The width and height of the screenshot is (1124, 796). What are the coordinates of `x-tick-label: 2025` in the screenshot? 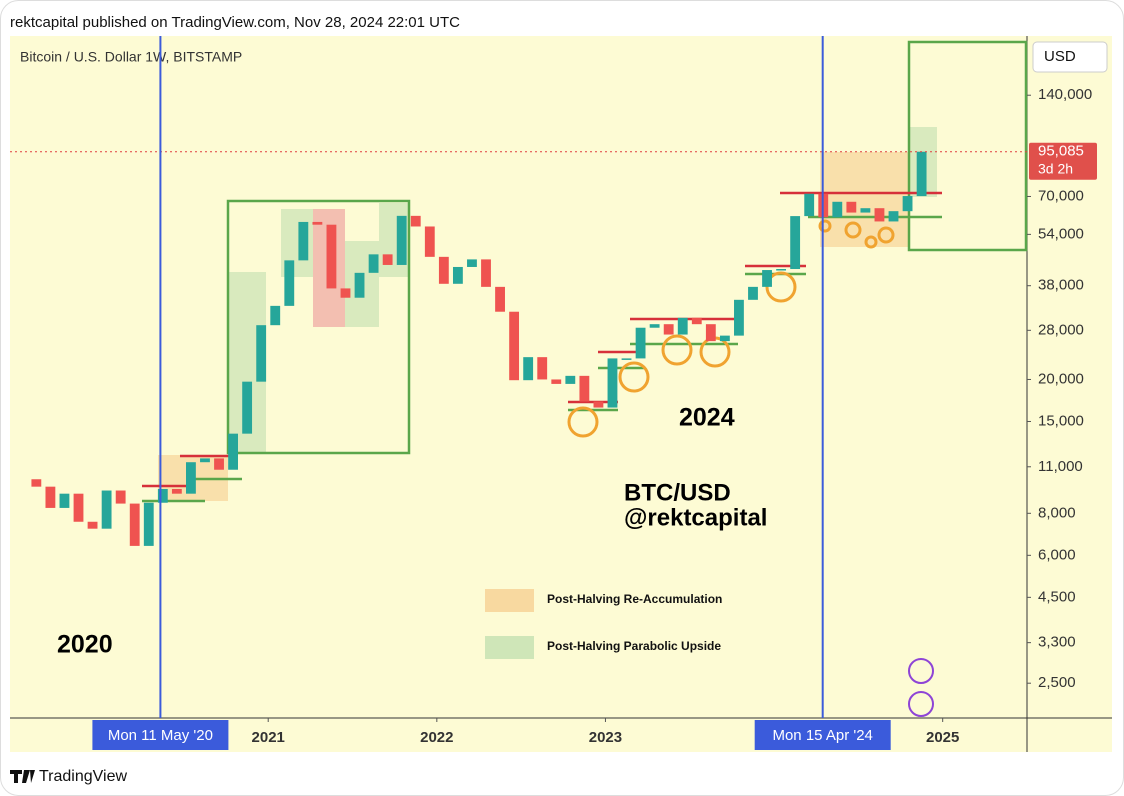 It's located at (942, 737).